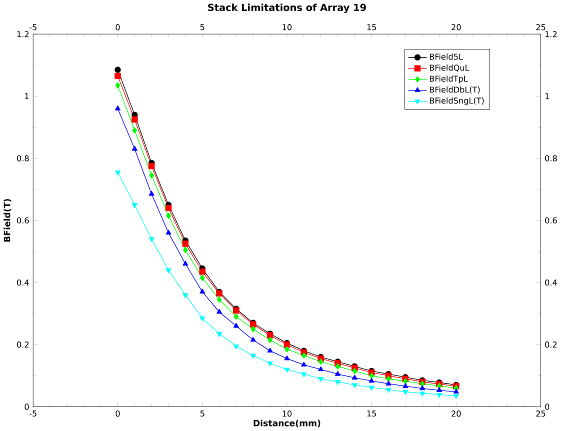  What do you see at coordinates (26, 407) in the screenshot?
I see `y-tick-label: 0` at bounding box center [26, 407].